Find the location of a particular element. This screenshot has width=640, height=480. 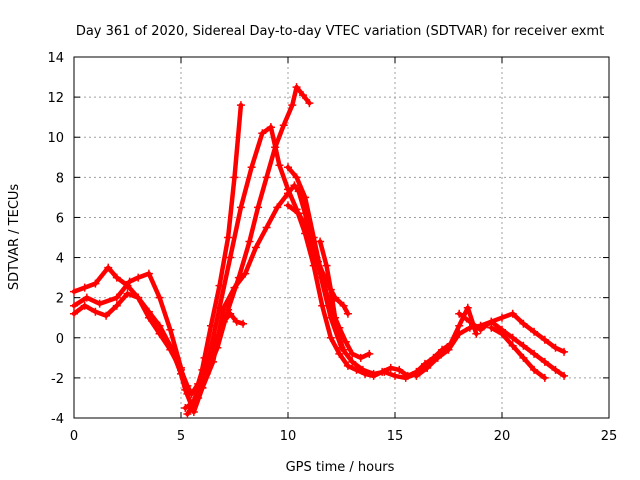

x-tick-label: 20 is located at coordinates (502, 436).